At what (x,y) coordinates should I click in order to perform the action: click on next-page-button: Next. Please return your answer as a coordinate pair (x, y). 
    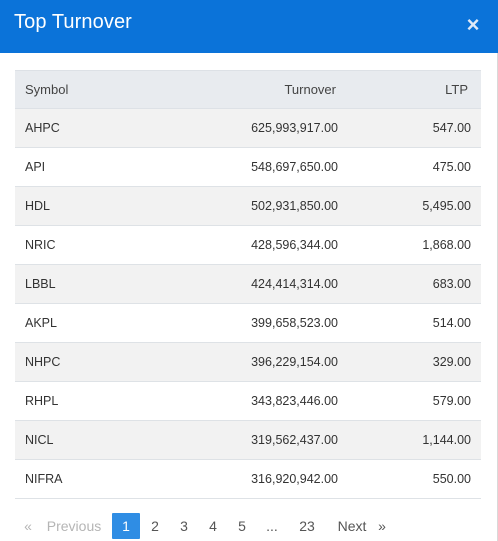
    Looking at the image, I should click on (352, 526).